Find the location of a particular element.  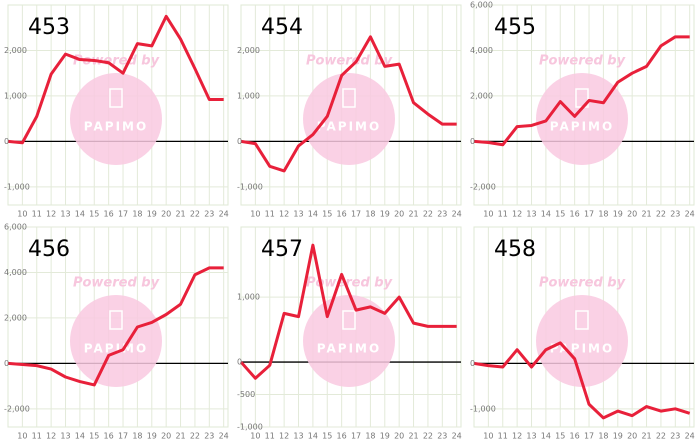

chart-title: 453 is located at coordinates (49, 27).